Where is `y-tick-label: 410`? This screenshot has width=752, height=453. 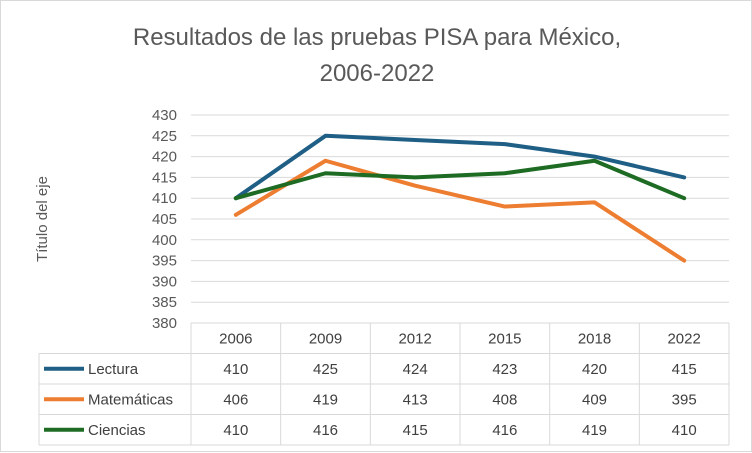 y-tick-label: 410 is located at coordinates (164, 198).